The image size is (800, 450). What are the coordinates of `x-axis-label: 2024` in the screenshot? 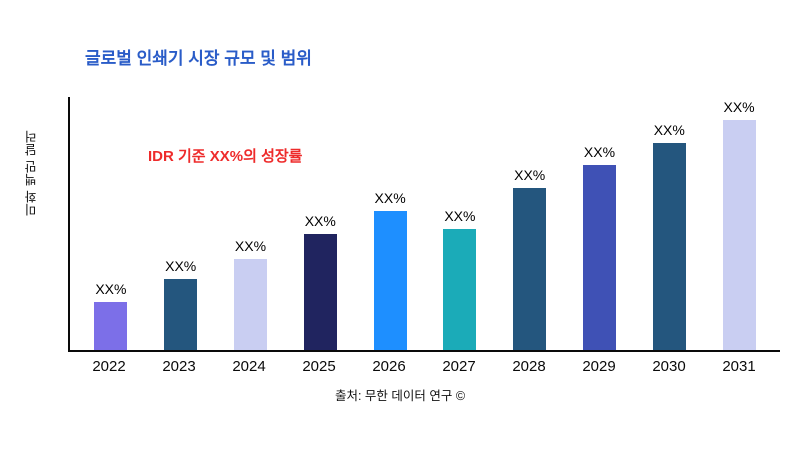 It's located at (249, 366).